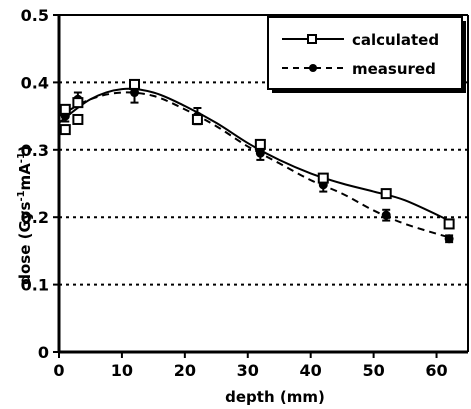 The width and height of the screenshot is (471, 409). What do you see at coordinates (35, 285) in the screenshot?
I see `y-tick-label: 0.1` at bounding box center [35, 285].